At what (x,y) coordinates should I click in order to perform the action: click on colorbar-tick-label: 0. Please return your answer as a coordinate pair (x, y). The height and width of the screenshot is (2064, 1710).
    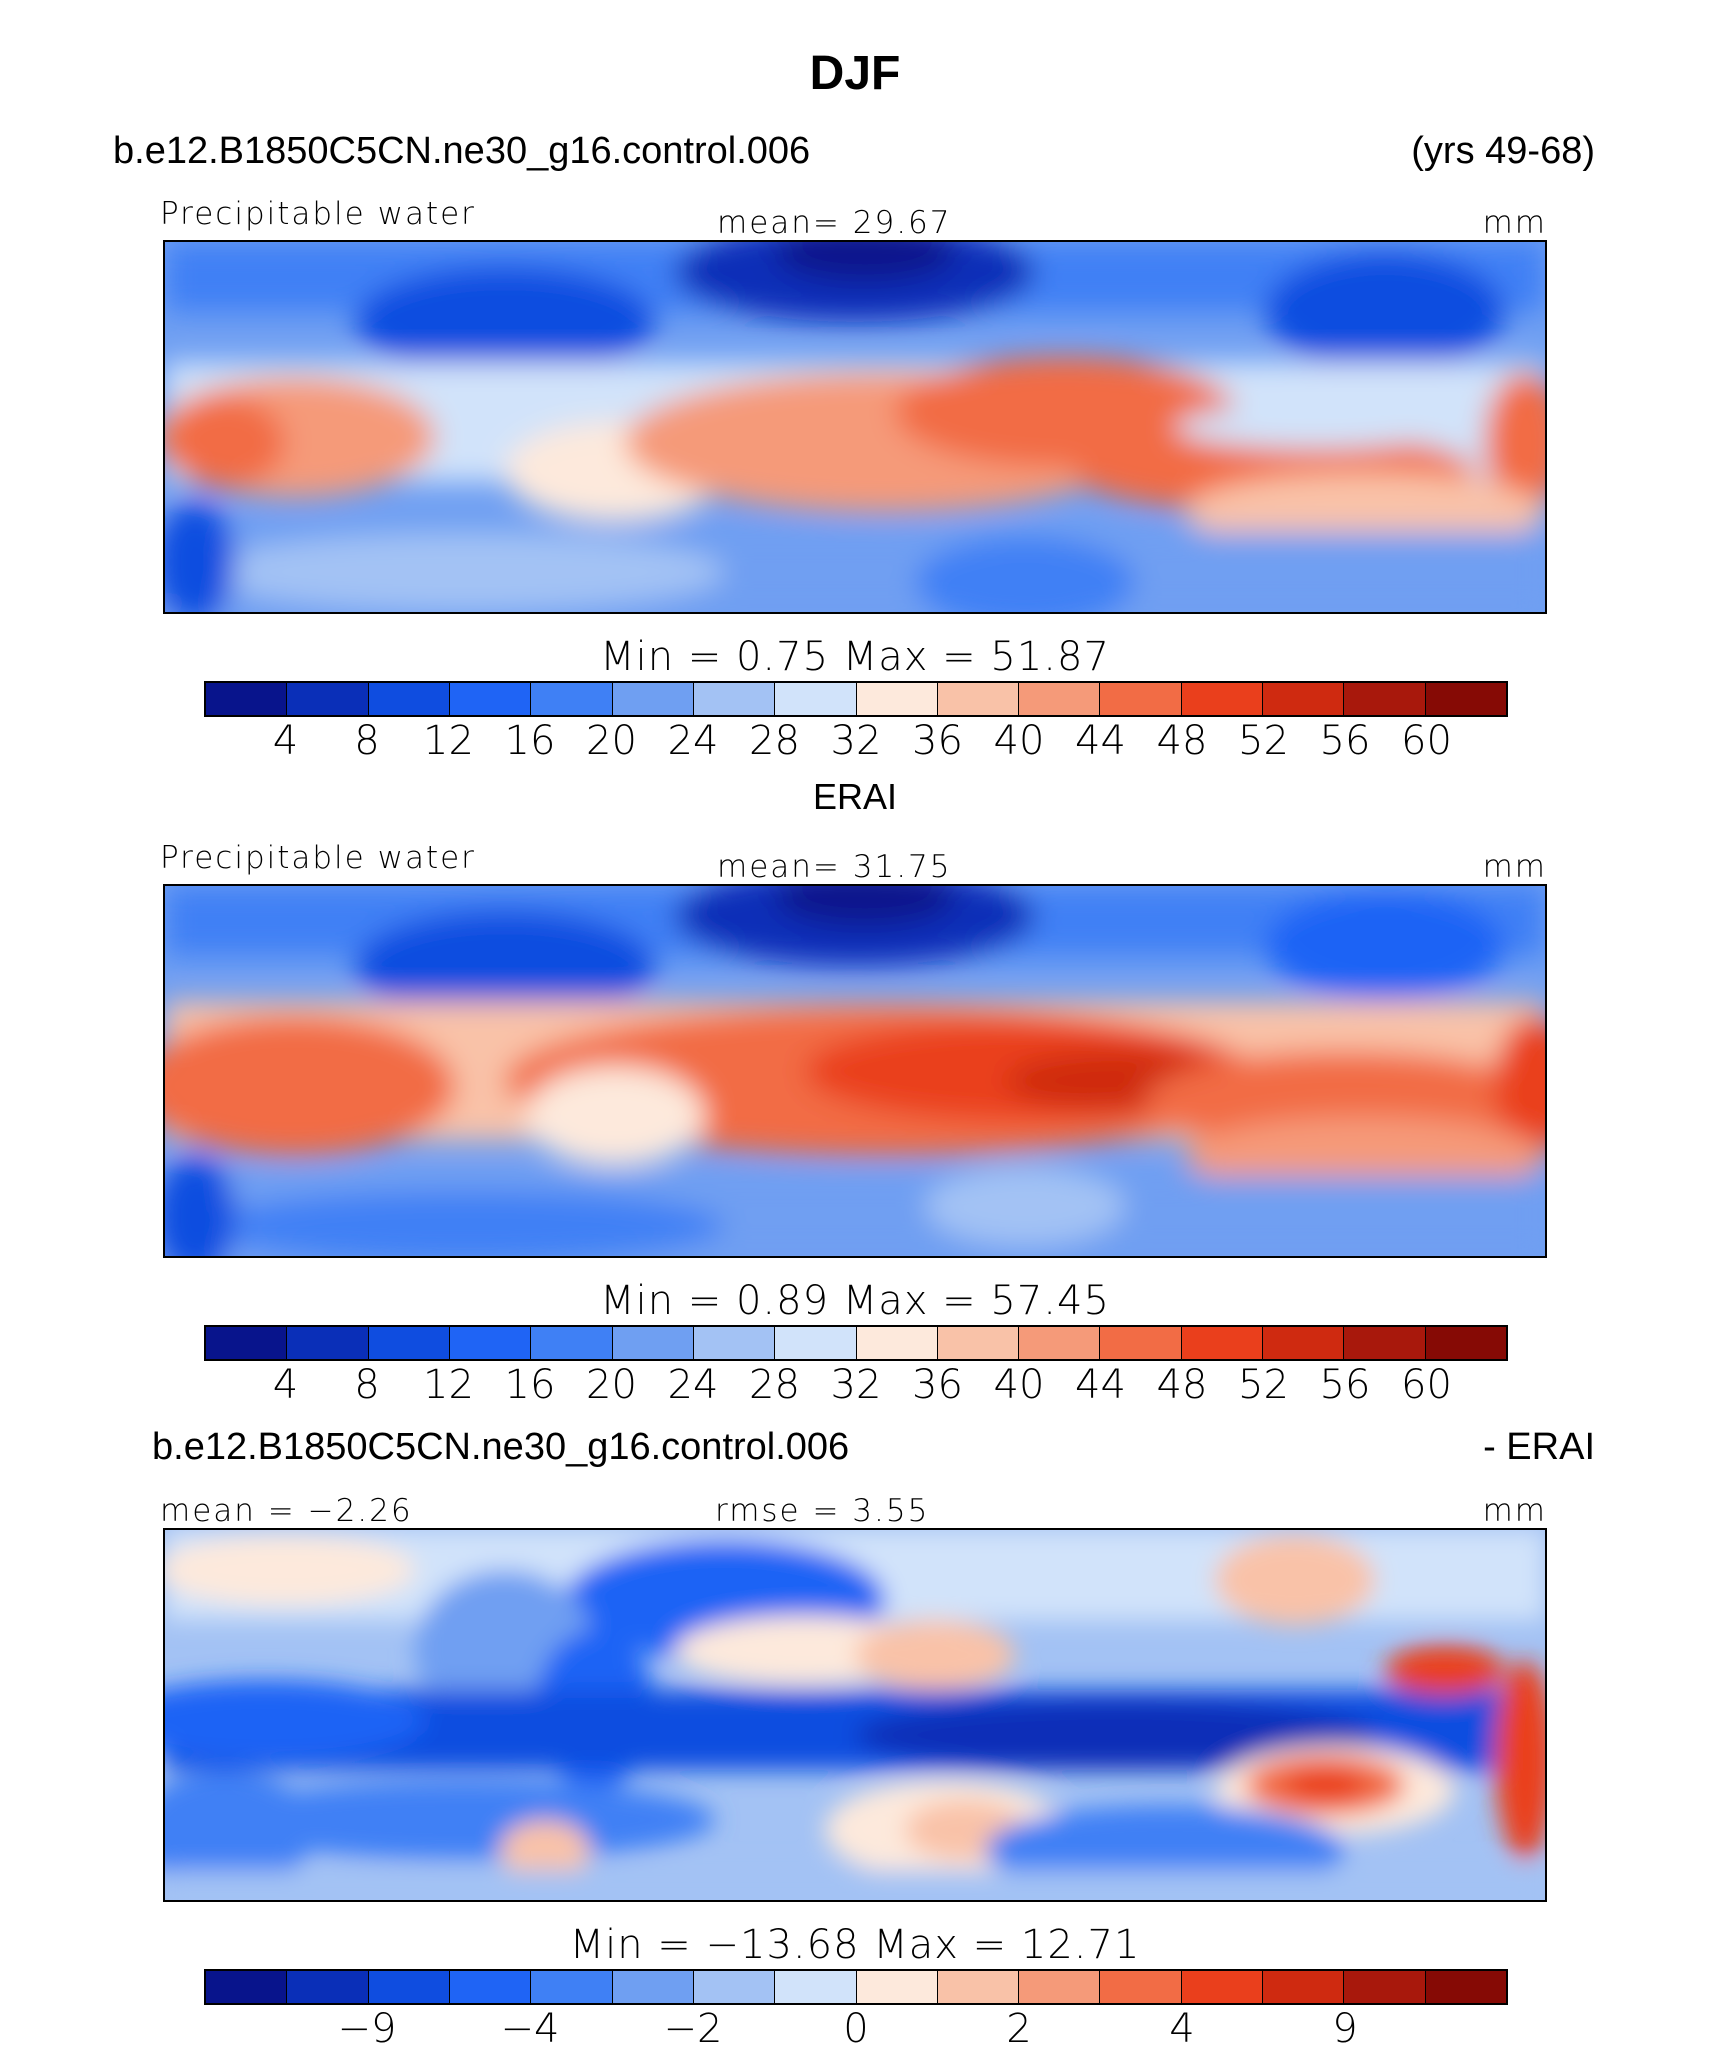
    Looking at the image, I should click on (856, 2029).